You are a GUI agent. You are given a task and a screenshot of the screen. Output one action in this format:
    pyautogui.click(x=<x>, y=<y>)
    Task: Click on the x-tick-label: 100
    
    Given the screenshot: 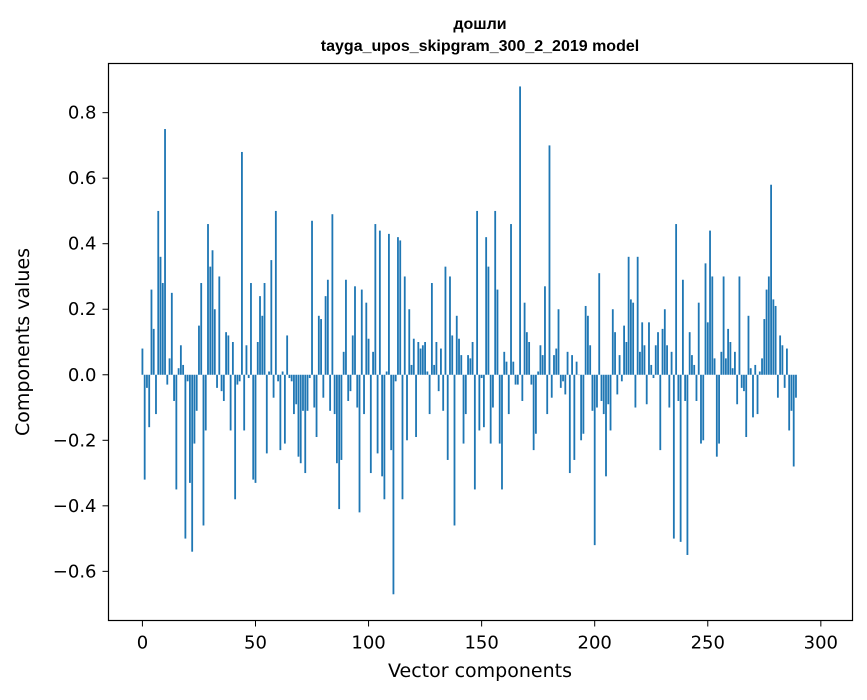 What is the action you would take?
    pyautogui.click(x=368, y=643)
    